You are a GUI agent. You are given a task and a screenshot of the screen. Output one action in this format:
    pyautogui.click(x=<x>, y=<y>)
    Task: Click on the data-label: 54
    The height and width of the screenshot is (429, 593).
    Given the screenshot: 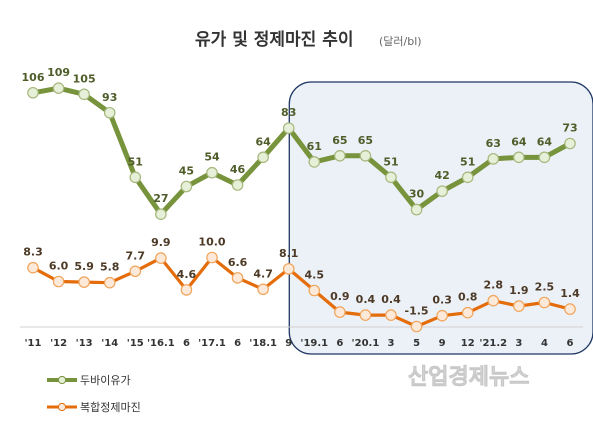 What is the action you would take?
    pyautogui.click(x=212, y=157)
    